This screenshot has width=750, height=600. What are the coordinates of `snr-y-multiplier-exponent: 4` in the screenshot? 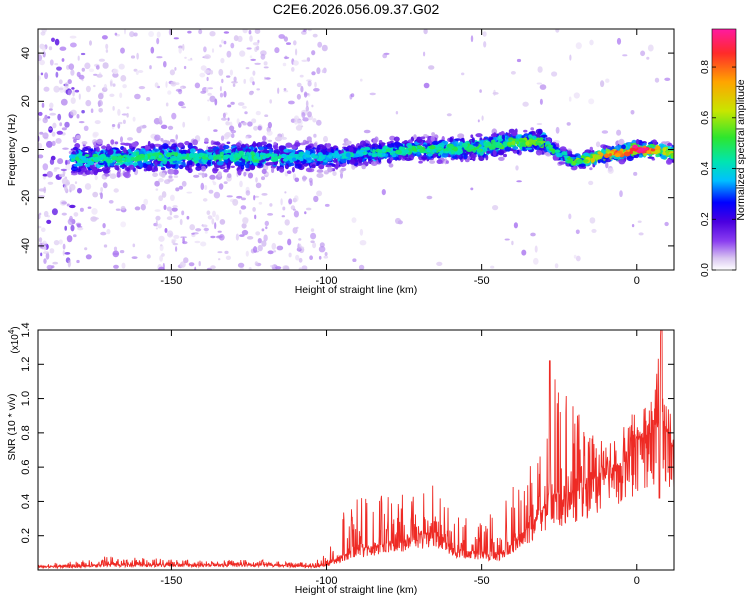 It's located at (11, 331).